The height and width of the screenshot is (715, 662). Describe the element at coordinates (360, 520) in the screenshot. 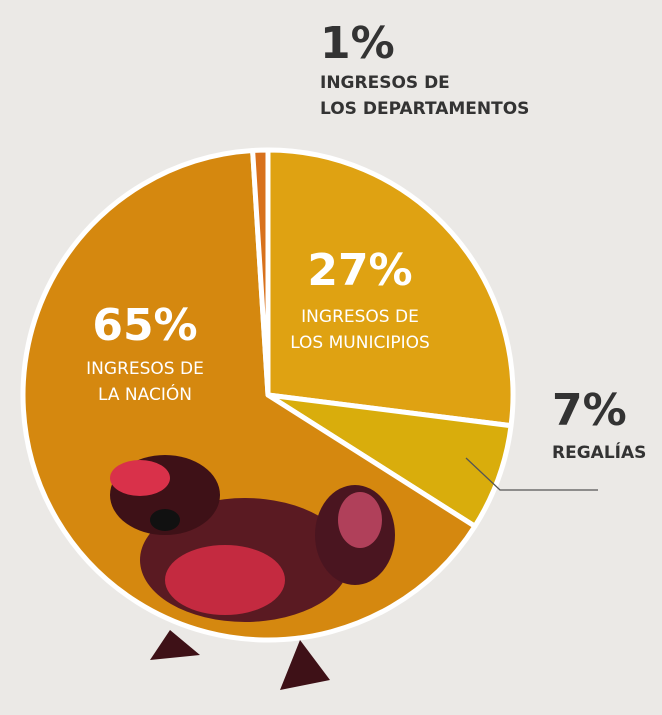

I see `frog-spot` at that location.